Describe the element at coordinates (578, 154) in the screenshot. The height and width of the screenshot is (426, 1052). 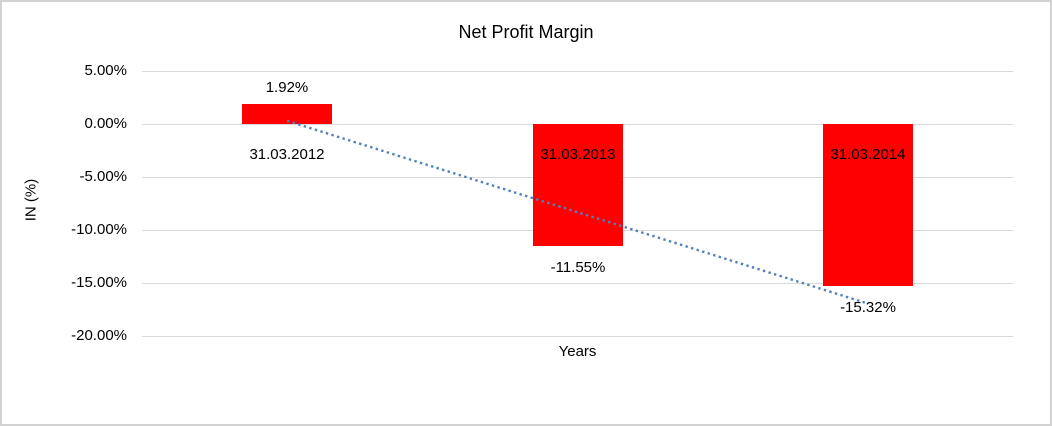
I see `category-label: 31.03.2013` at that location.